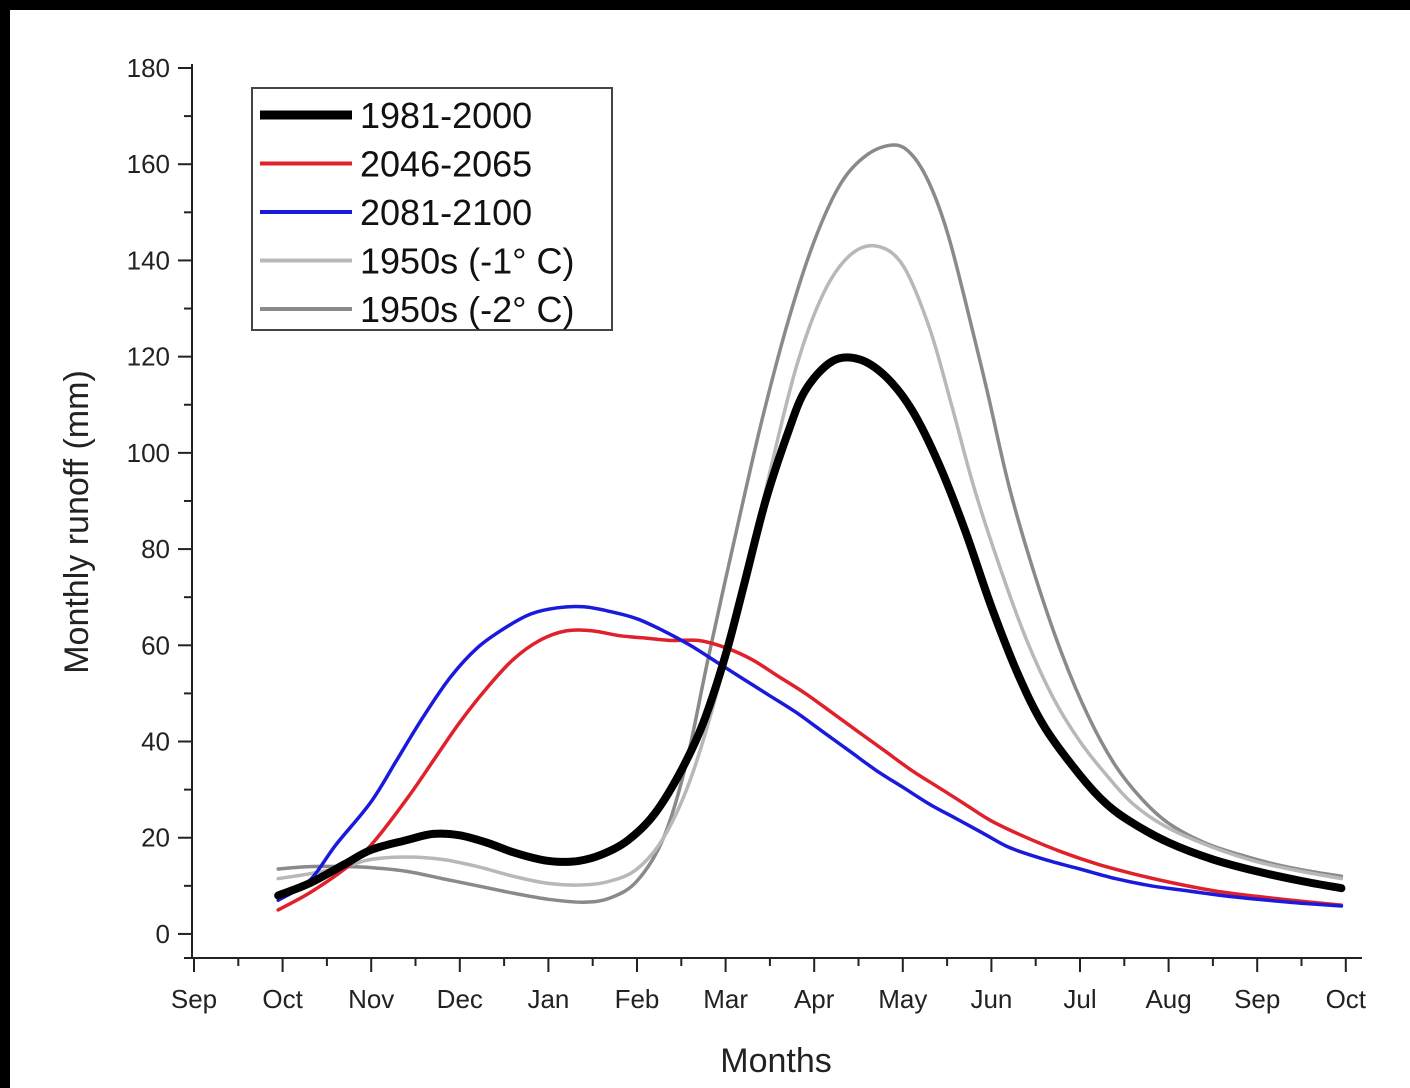 This screenshot has height=1088, width=1410. What do you see at coordinates (467, 261) in the screenshot?
I see `legend-label: 1950s (-1° C)` at bounding box center [467, 261].